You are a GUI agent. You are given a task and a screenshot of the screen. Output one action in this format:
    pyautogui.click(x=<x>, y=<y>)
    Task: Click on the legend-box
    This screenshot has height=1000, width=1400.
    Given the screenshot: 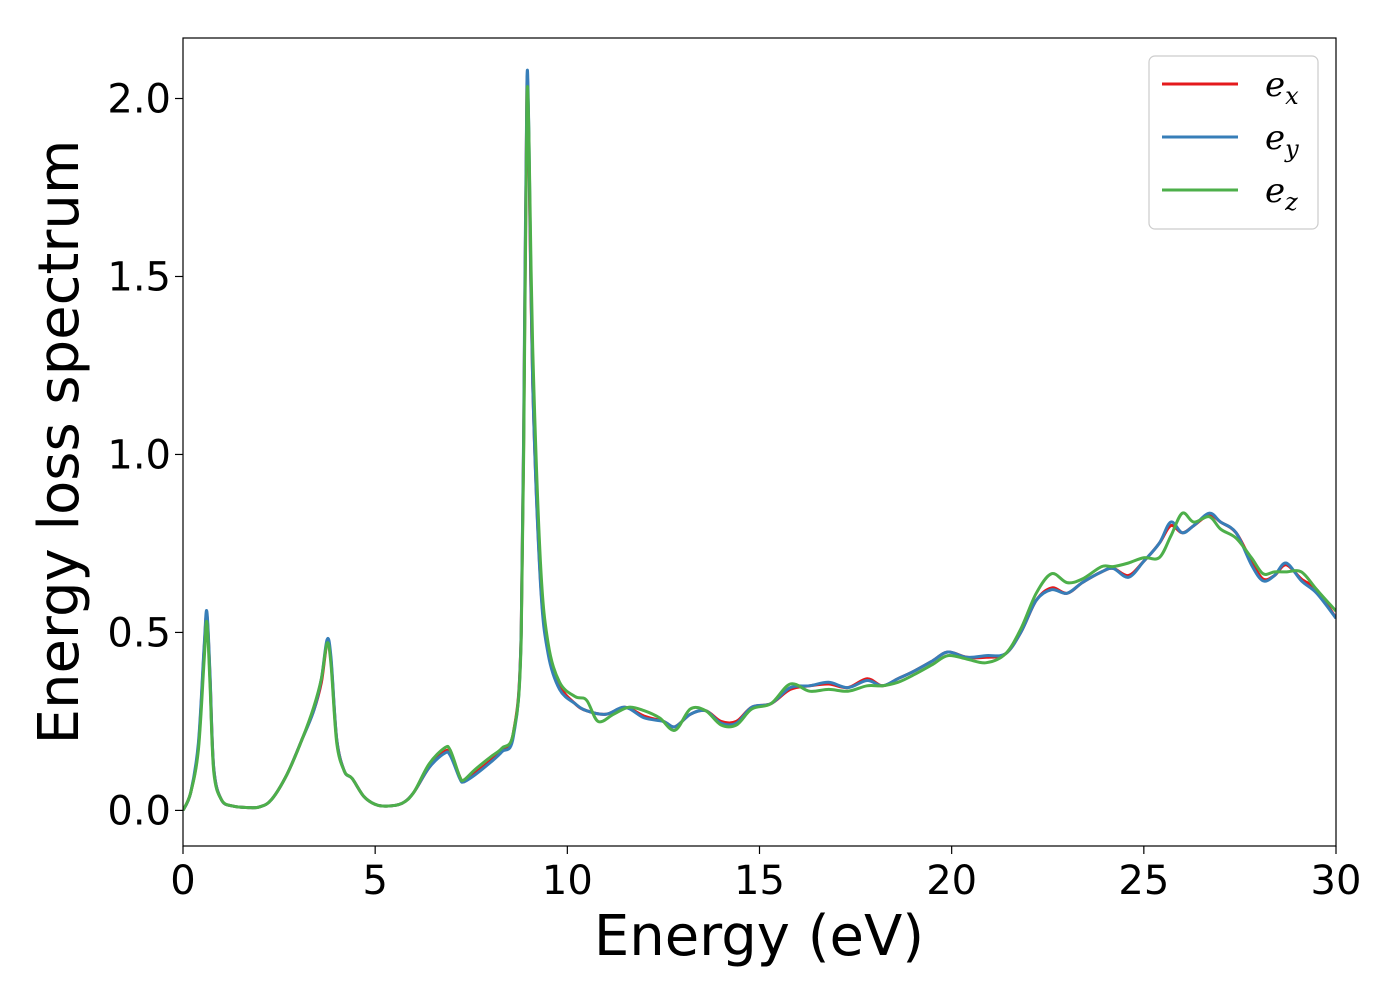 What is the action you would take?
    pyautogui.click(x=1233, y=142)
    